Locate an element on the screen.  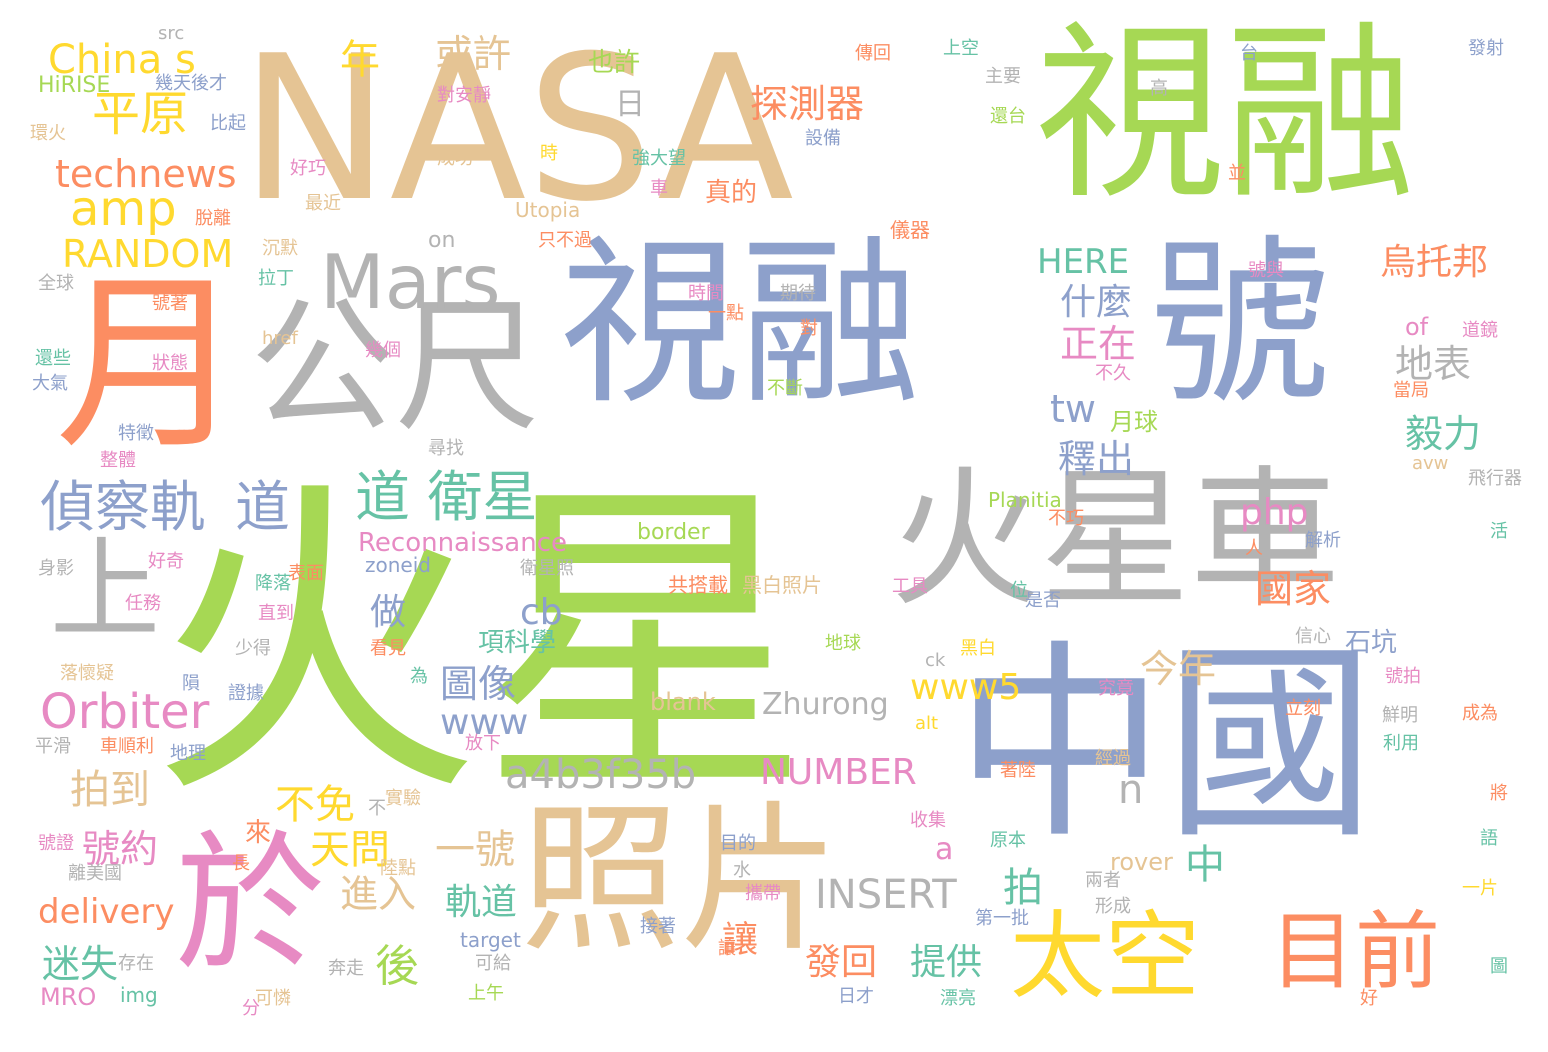
cloud-word: cb is located at coordinates (541, 612).